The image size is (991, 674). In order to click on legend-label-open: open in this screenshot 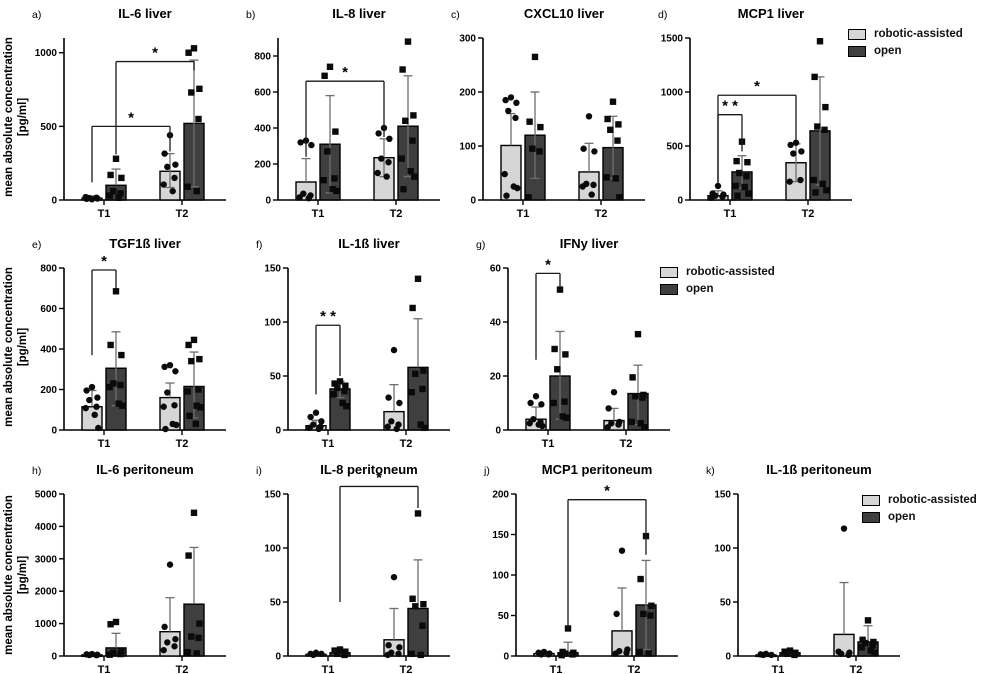, I will do `click(888, 51)`.